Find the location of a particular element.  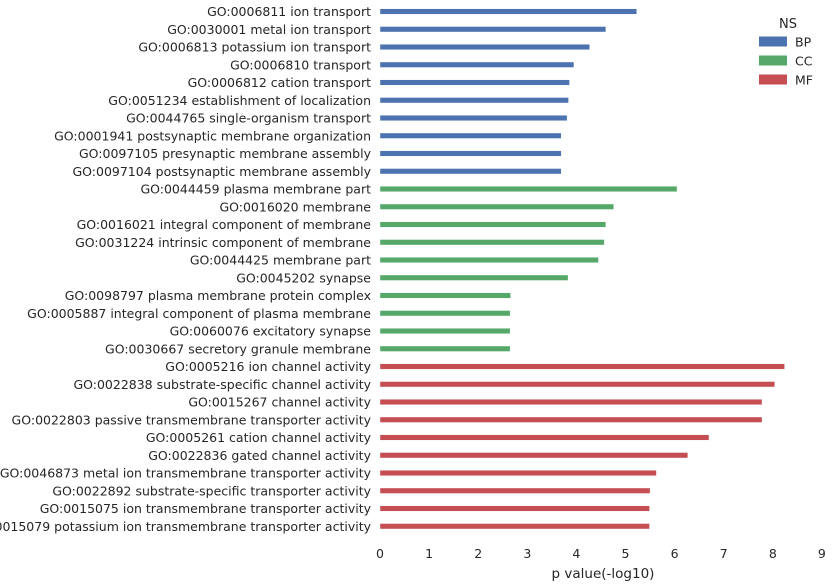

legend-label: BP is located at coordinates (803, 42).